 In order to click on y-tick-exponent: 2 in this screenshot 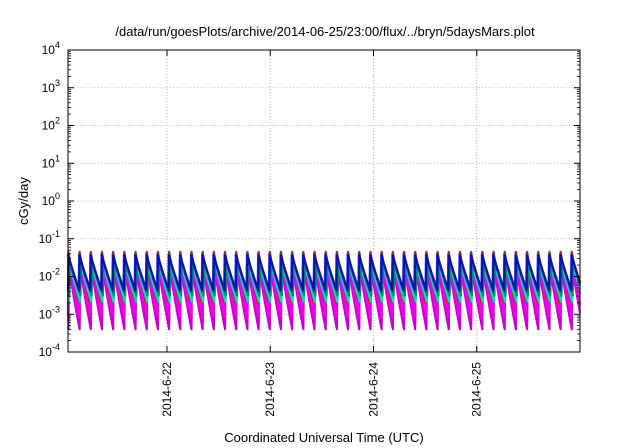, I will do `click(57, 121)`.